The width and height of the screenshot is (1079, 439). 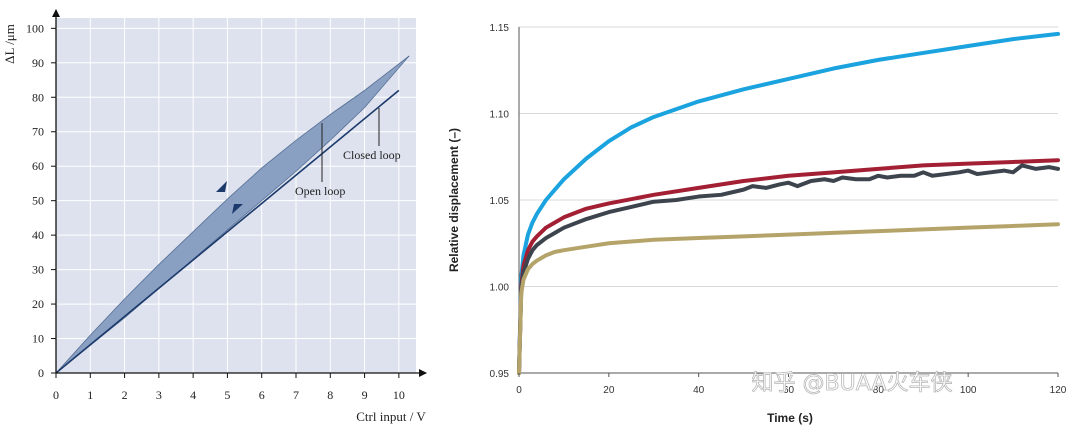 What do you see at coordinates (519, 390) in the screenshot?
I see `right-x-tick-label: 0` at bounding box center [519, 390].